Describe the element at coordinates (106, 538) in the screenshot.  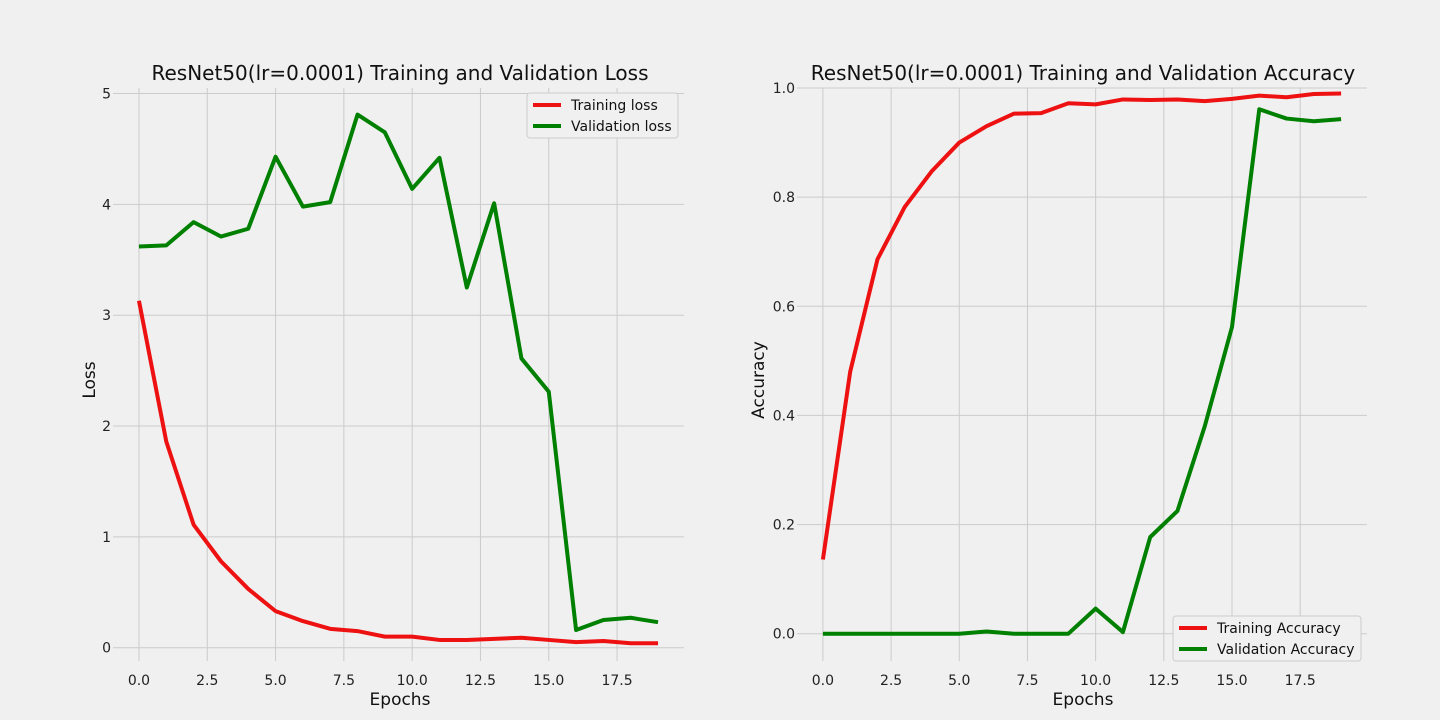
I see `loss-y-tick-label: 1` at that location.